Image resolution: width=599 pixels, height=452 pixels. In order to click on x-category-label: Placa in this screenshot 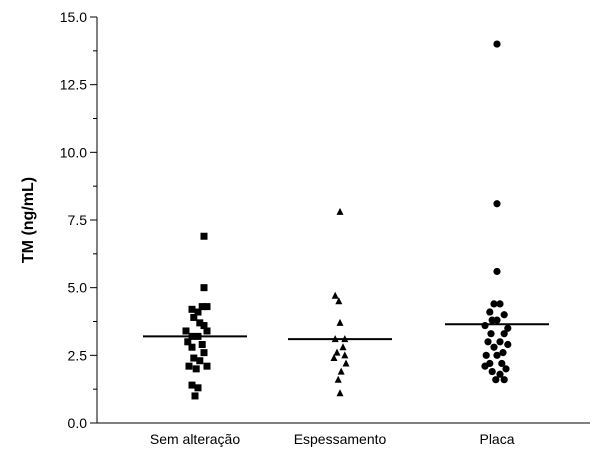, I will do `click(496, 439)`.